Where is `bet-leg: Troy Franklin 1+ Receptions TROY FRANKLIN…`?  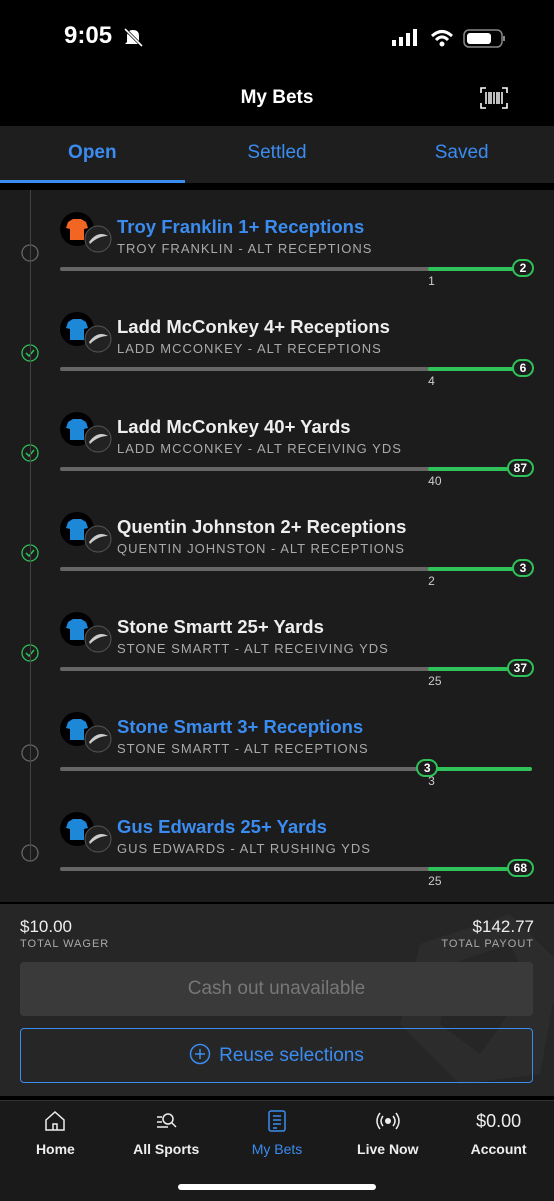 bet-leg: Troy Franklin 1+ Receptions TROY FRANKLIN… is located at coordinates (277, 250).